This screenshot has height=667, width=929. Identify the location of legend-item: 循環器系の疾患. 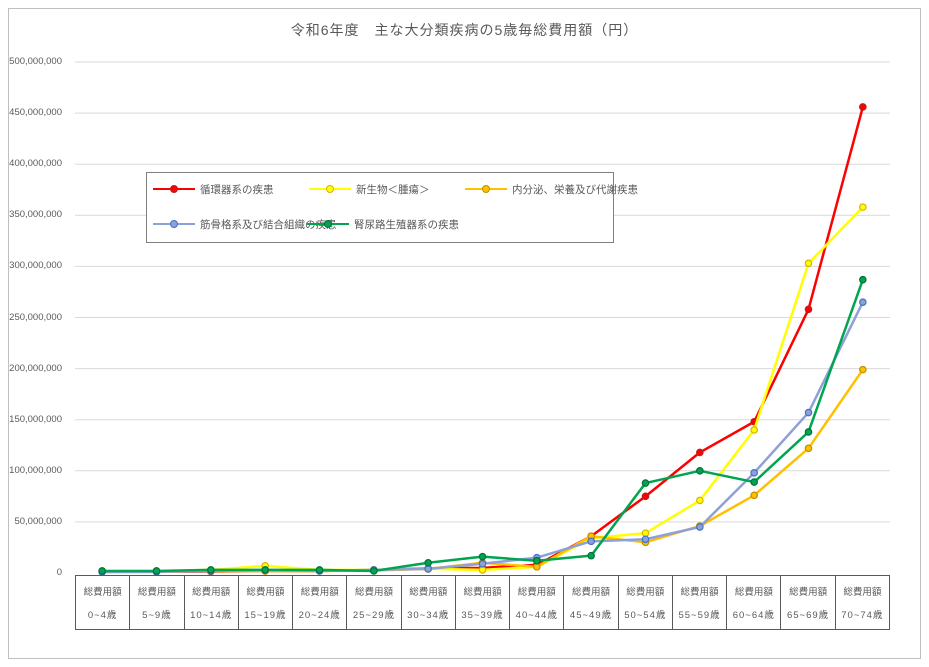
(213, 189).